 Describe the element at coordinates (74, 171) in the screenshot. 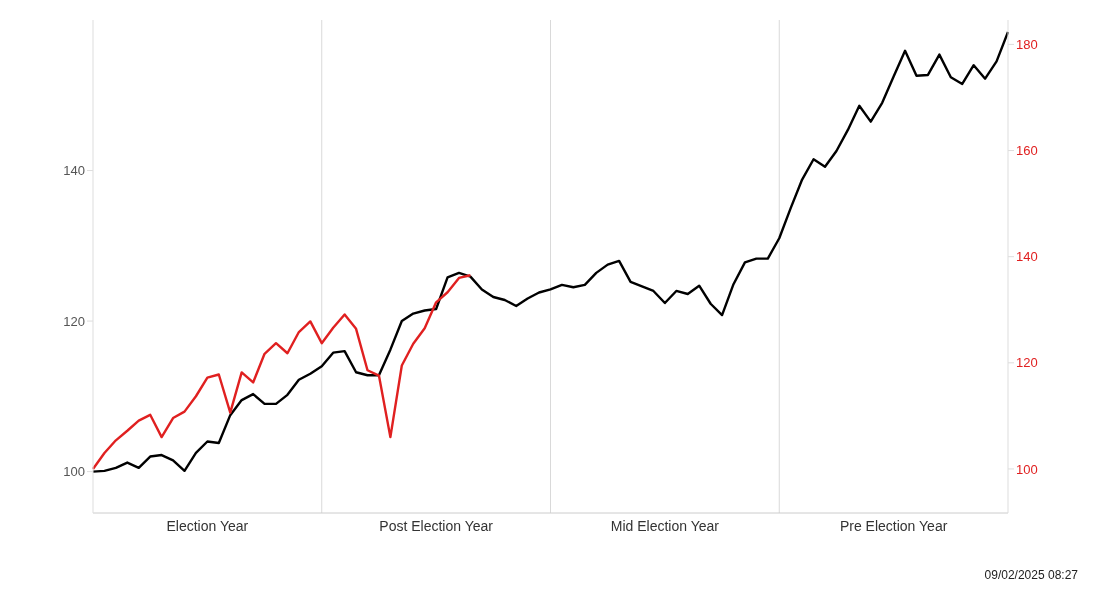

I see `y-tick-label: 140` at that location.